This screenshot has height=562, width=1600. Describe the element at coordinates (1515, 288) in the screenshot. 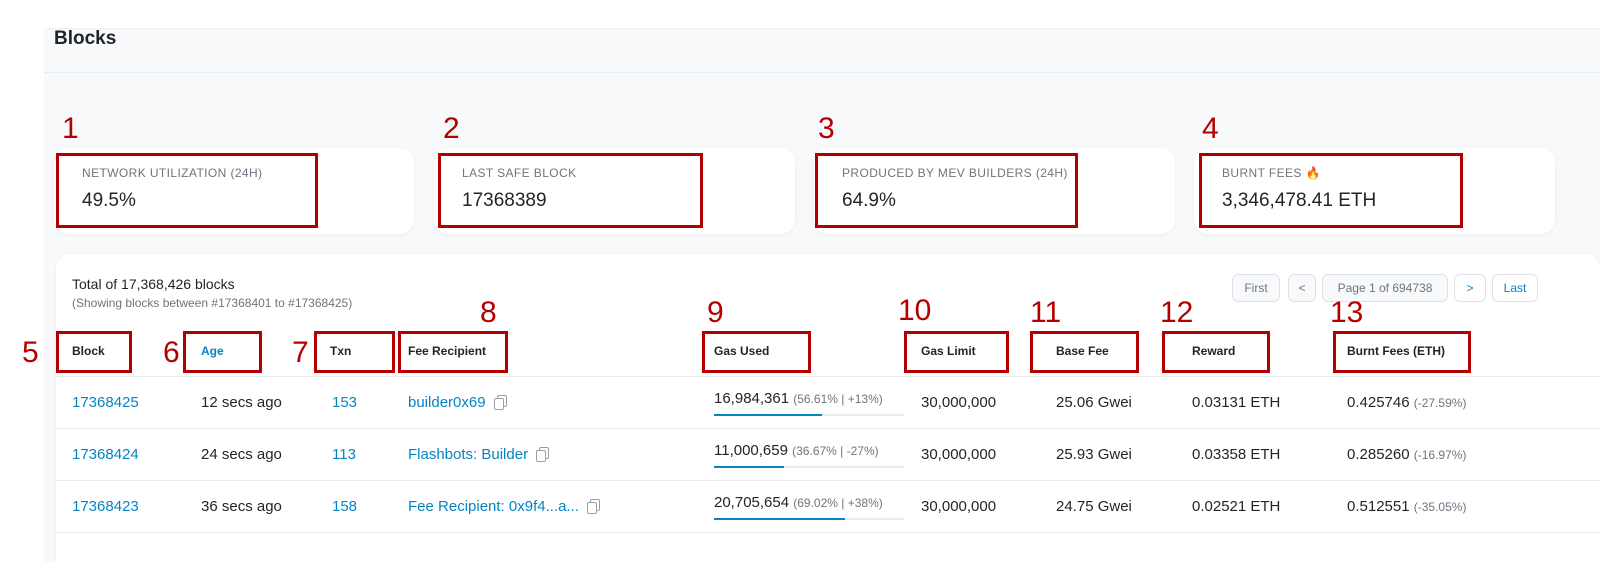

I see `last-page-button: Last` at that location.